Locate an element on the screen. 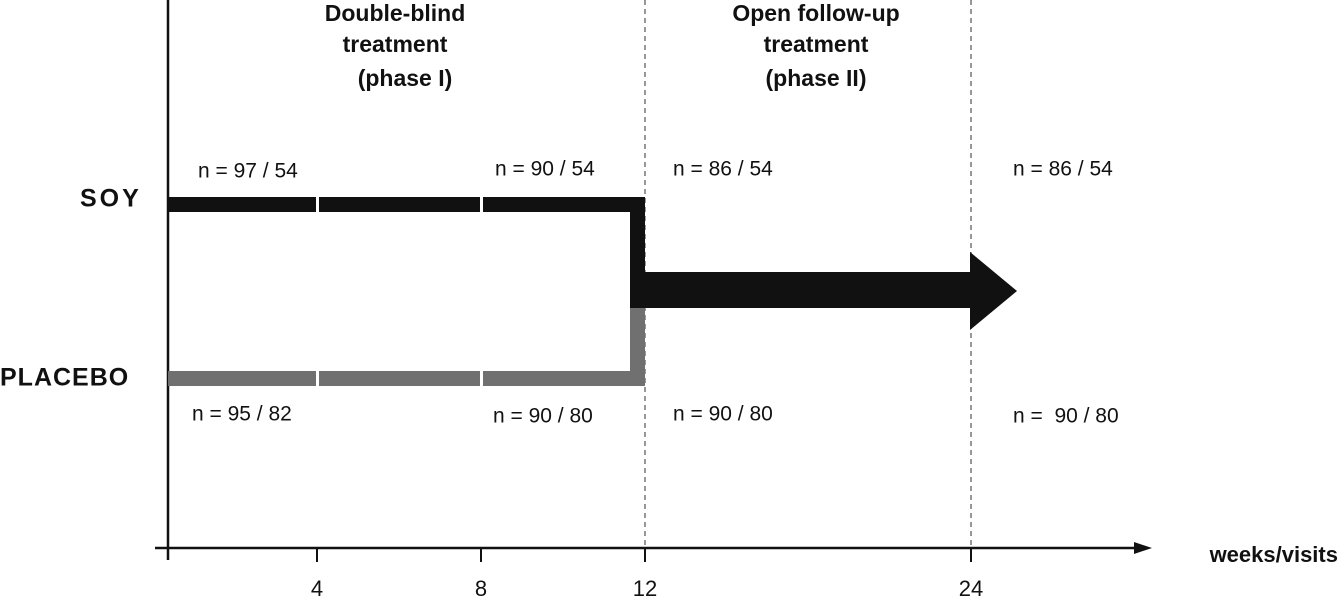  axis-title: weeks/visits is located at coordinates (1273, 554).